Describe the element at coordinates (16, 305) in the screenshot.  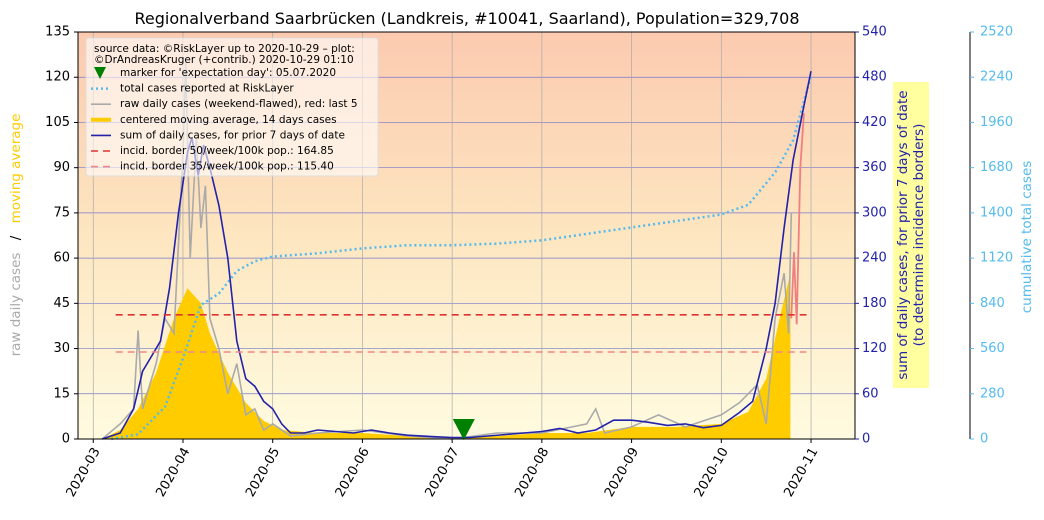
I see `y-label-part: raw daily cases` at that location.